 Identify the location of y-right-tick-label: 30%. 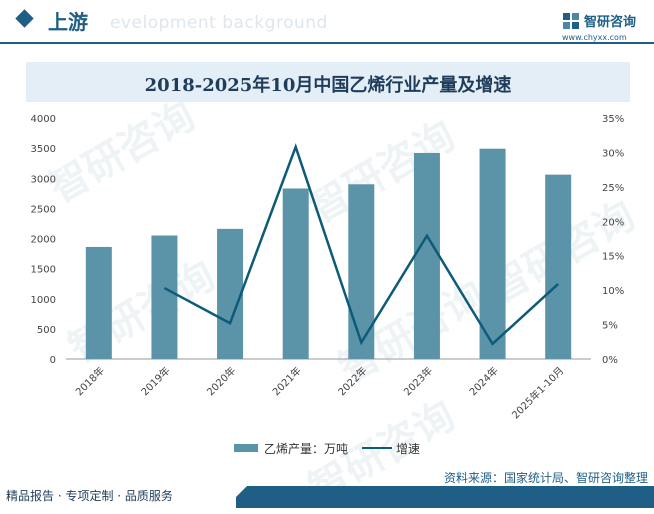
(613, 153).